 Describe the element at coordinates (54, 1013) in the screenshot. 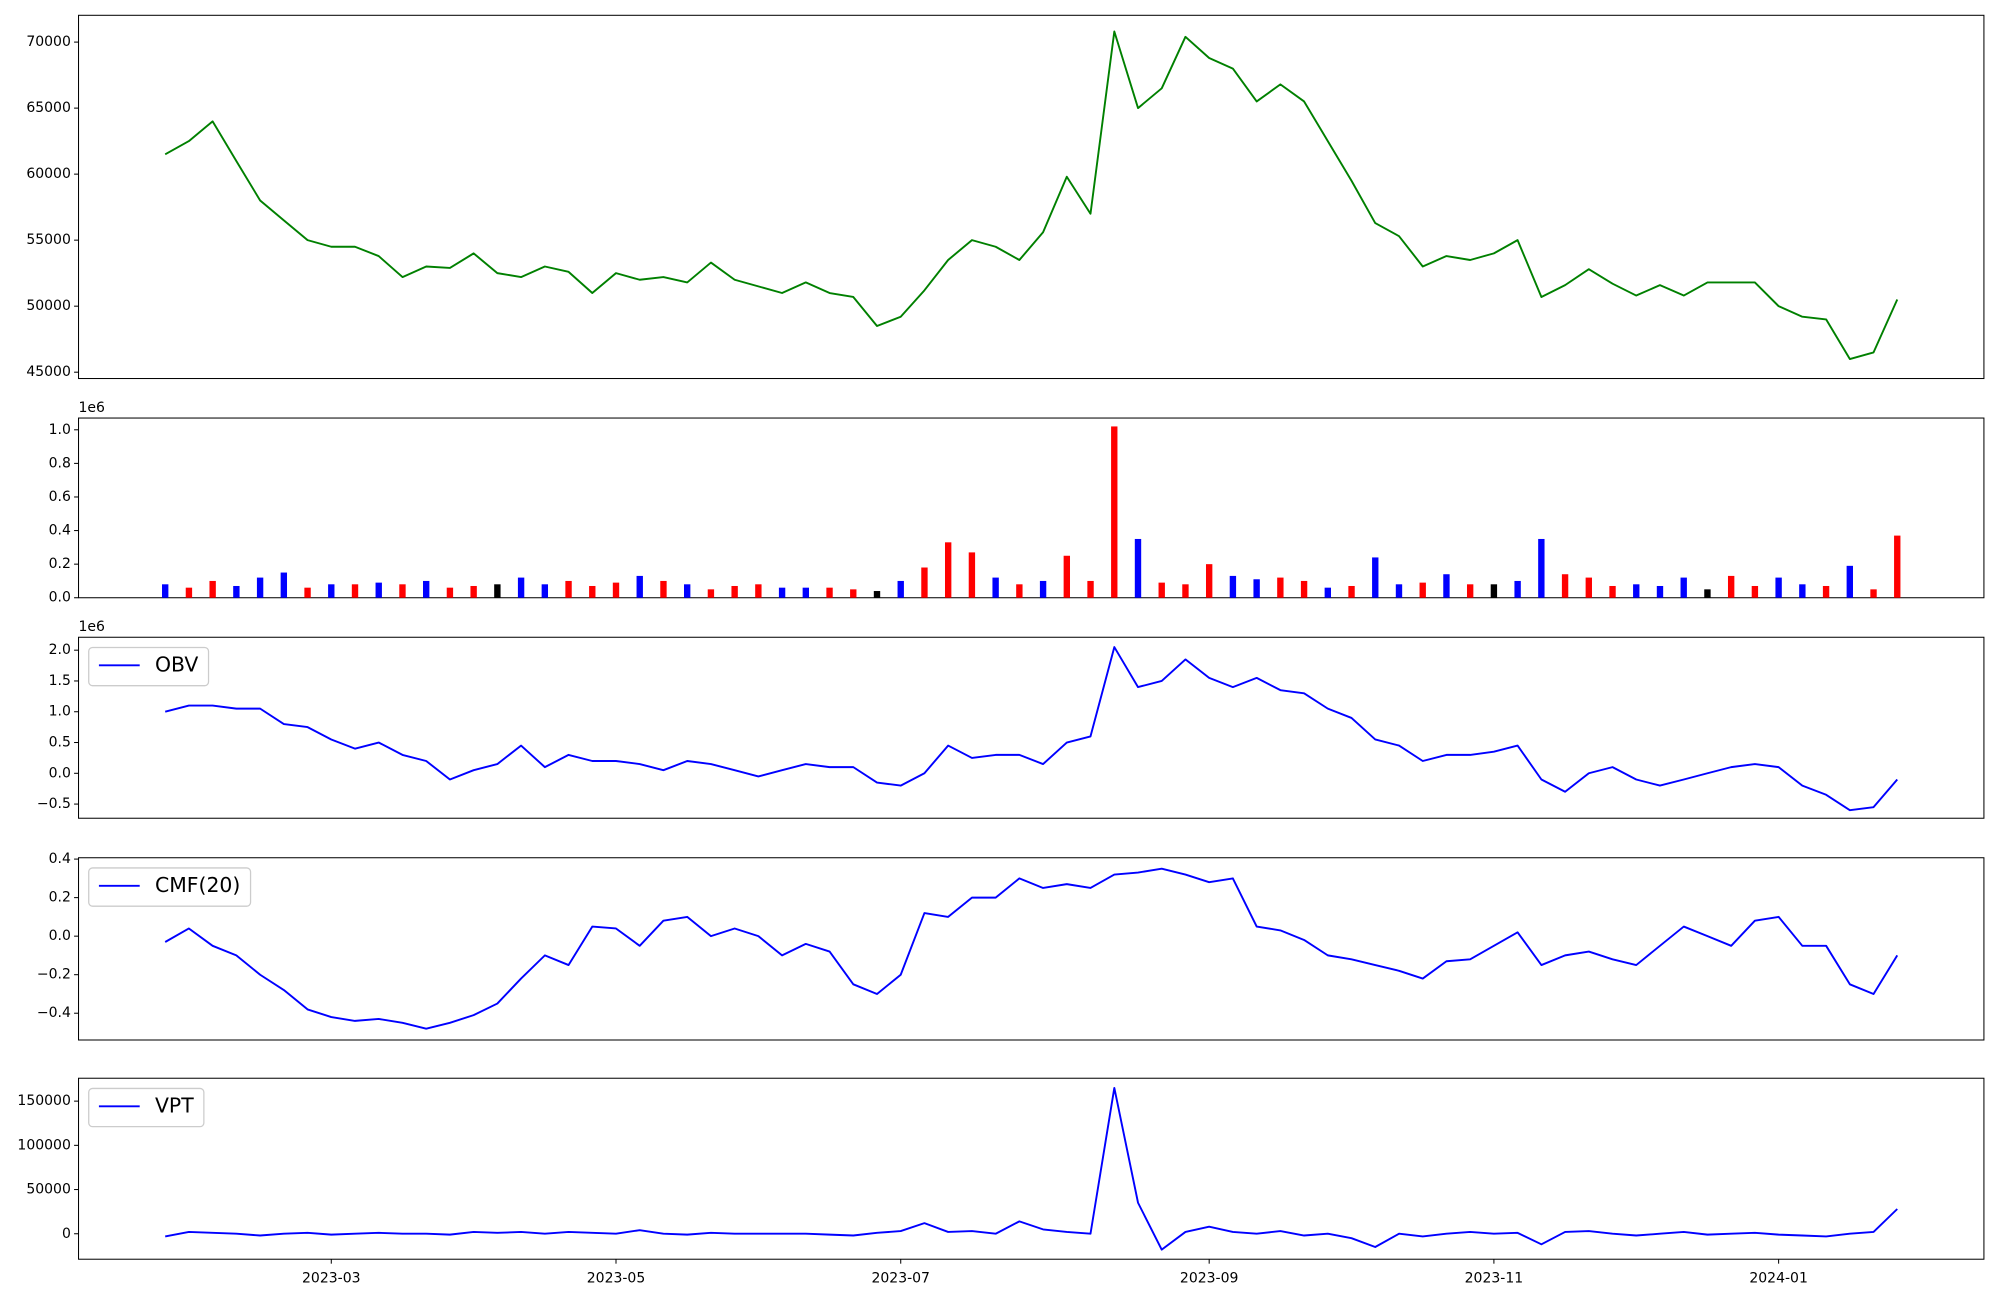

I see `y-tick-label: −0.4` at that location.